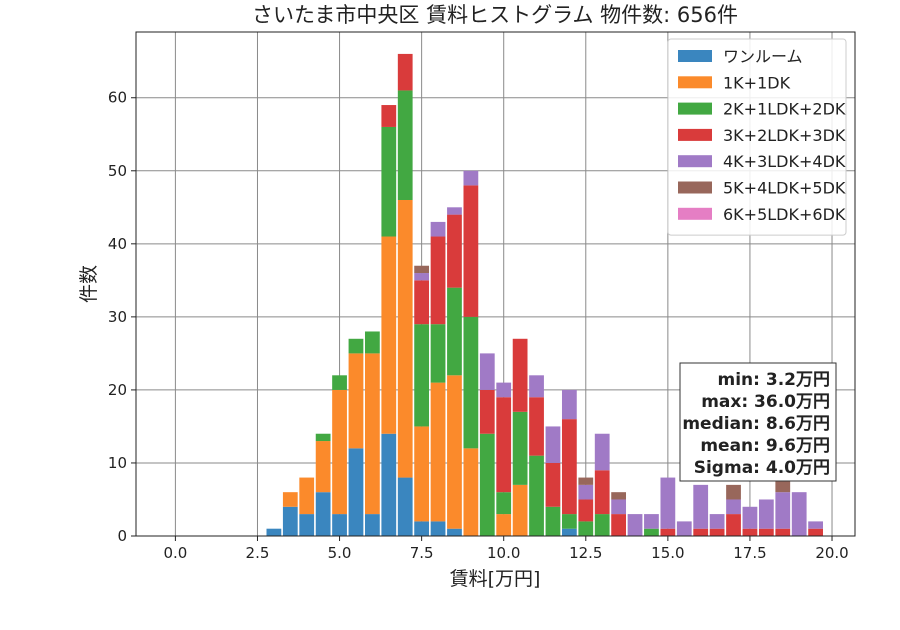  What do you see at coordinates (763, 56) in the screenshot?
I see `legend-label: ワンルーム` at bounding box center [763, 56].